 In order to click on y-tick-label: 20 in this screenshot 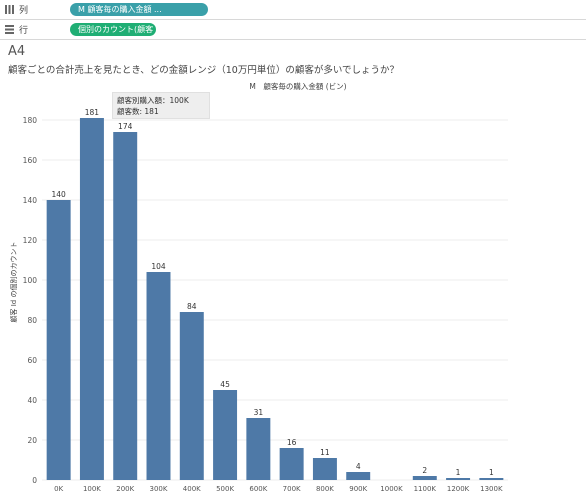, I will do `click(32, 440)`.